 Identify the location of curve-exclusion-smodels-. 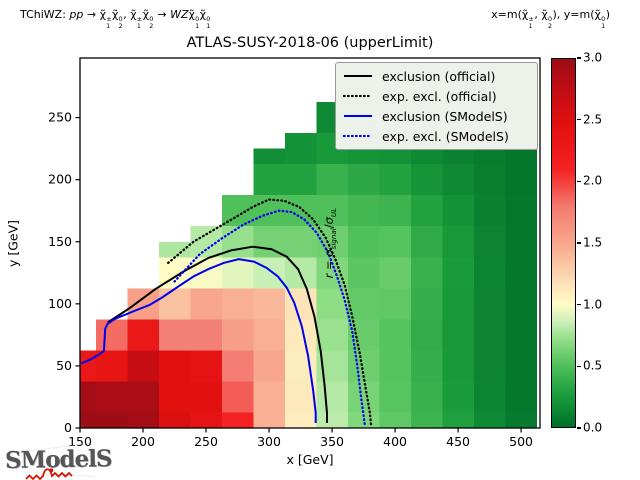
(198, 340).